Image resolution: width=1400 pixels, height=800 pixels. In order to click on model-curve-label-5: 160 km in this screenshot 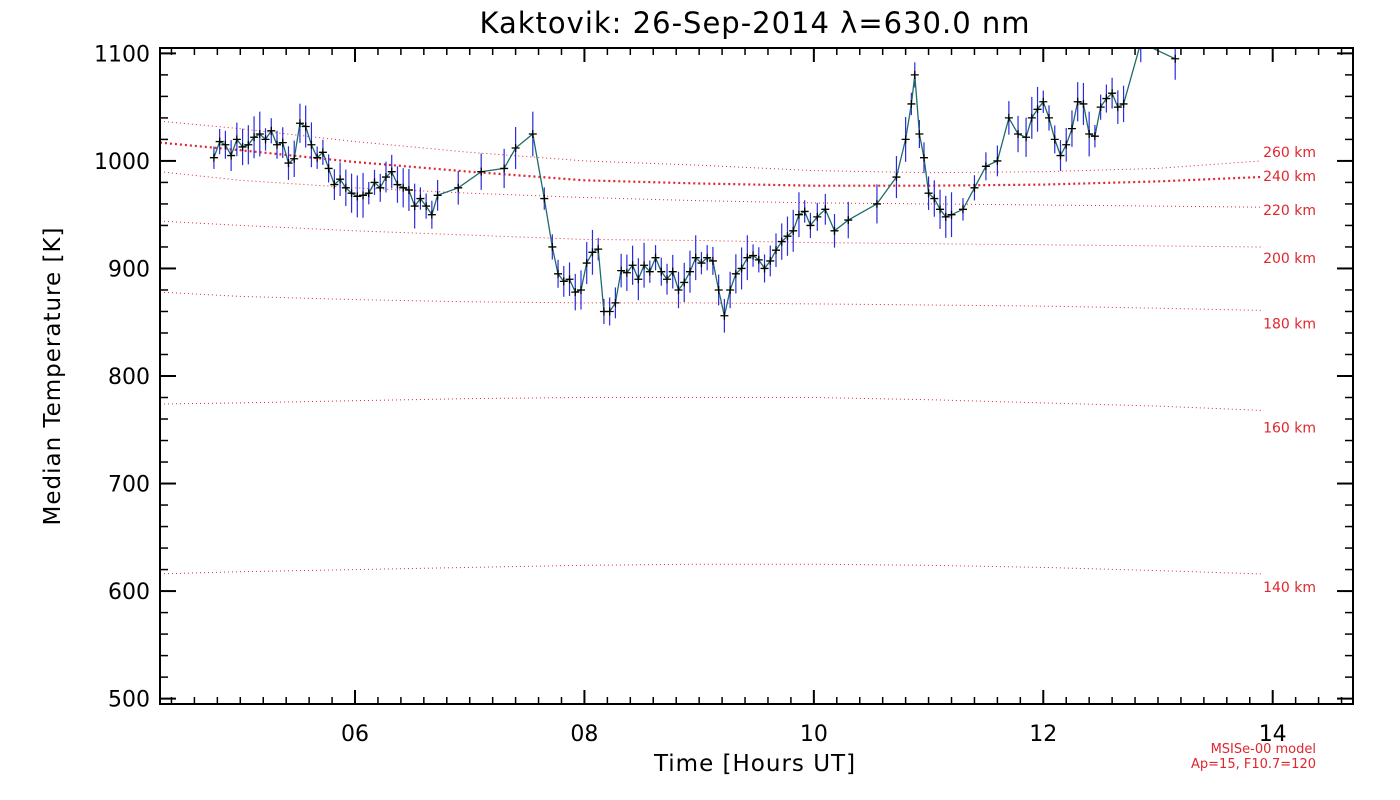, I will do `click(1289, 428)`.